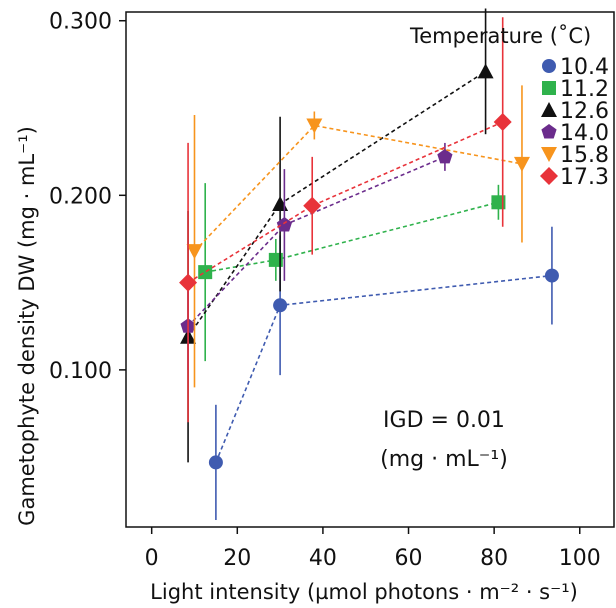  What do you see at coordinates (500, 36) in the screenshot?
I see `legend-title: Temperature (˚C)` at bounding box center [500, 36].